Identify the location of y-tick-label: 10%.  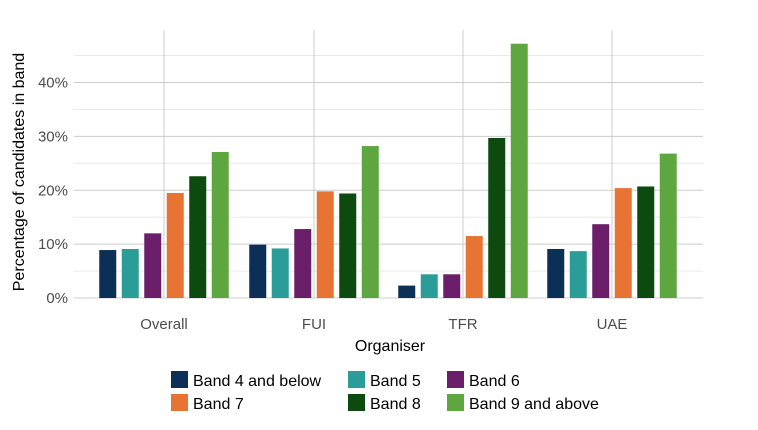
(53, 244).